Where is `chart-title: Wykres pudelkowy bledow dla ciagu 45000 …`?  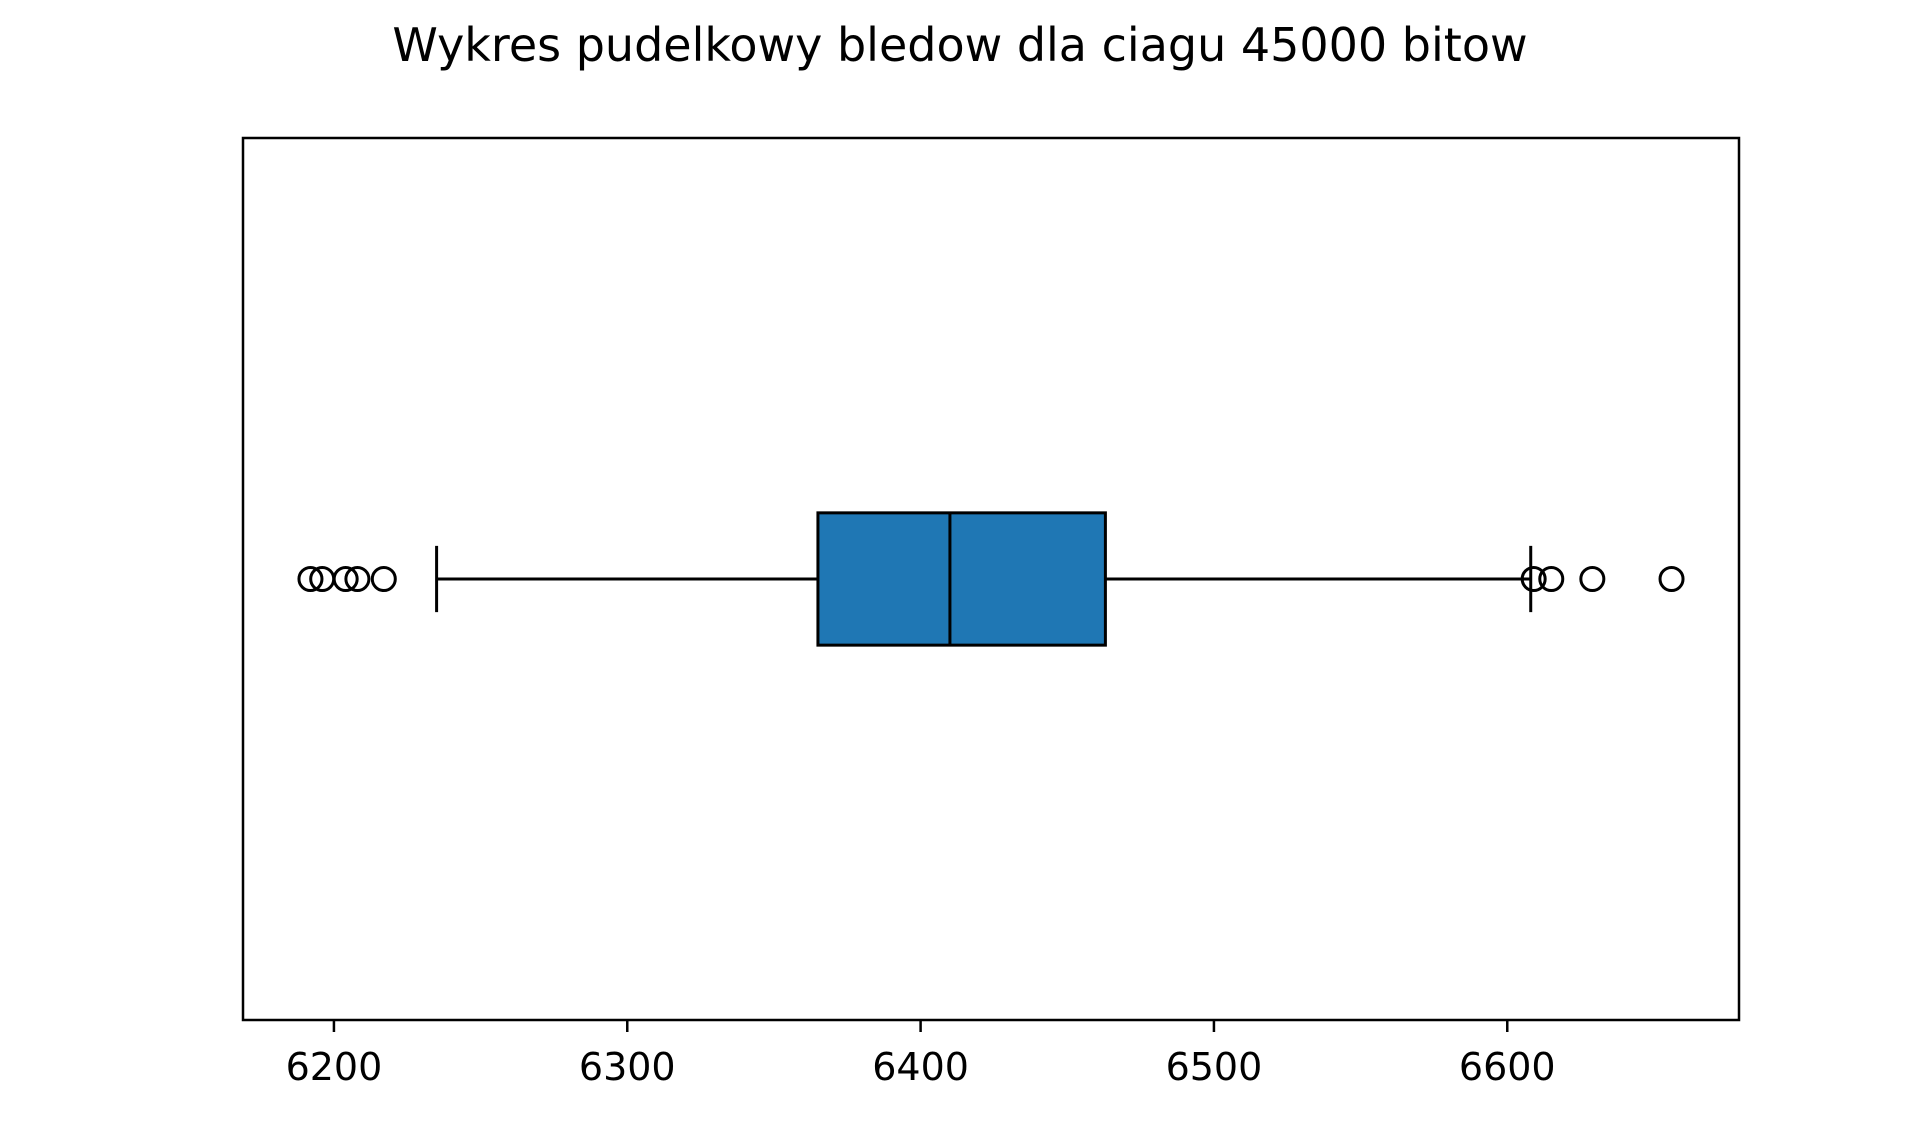
chart-title: Wykres pudelkowy bledow dla ciagu 45000 … is located at coordinates (960, 45).